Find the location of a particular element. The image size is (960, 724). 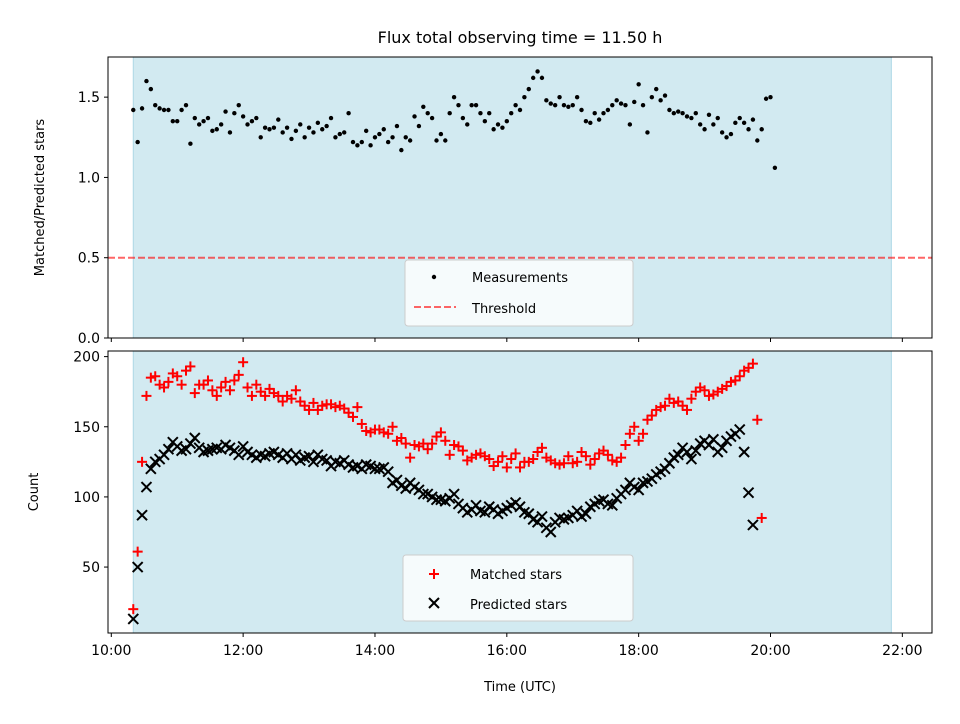

x-tick-label: 18:00 is located at coordinates (638, 651).